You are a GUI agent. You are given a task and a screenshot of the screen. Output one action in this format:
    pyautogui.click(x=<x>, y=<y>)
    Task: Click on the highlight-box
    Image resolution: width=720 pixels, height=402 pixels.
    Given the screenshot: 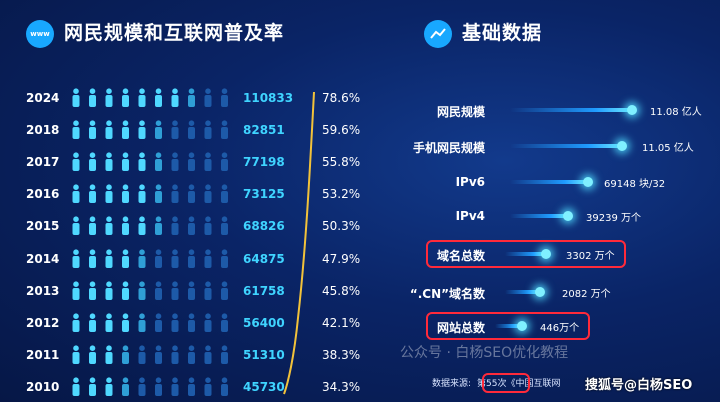 What is the action you would take?
    pyautogui.click(x=526, y=254)
    